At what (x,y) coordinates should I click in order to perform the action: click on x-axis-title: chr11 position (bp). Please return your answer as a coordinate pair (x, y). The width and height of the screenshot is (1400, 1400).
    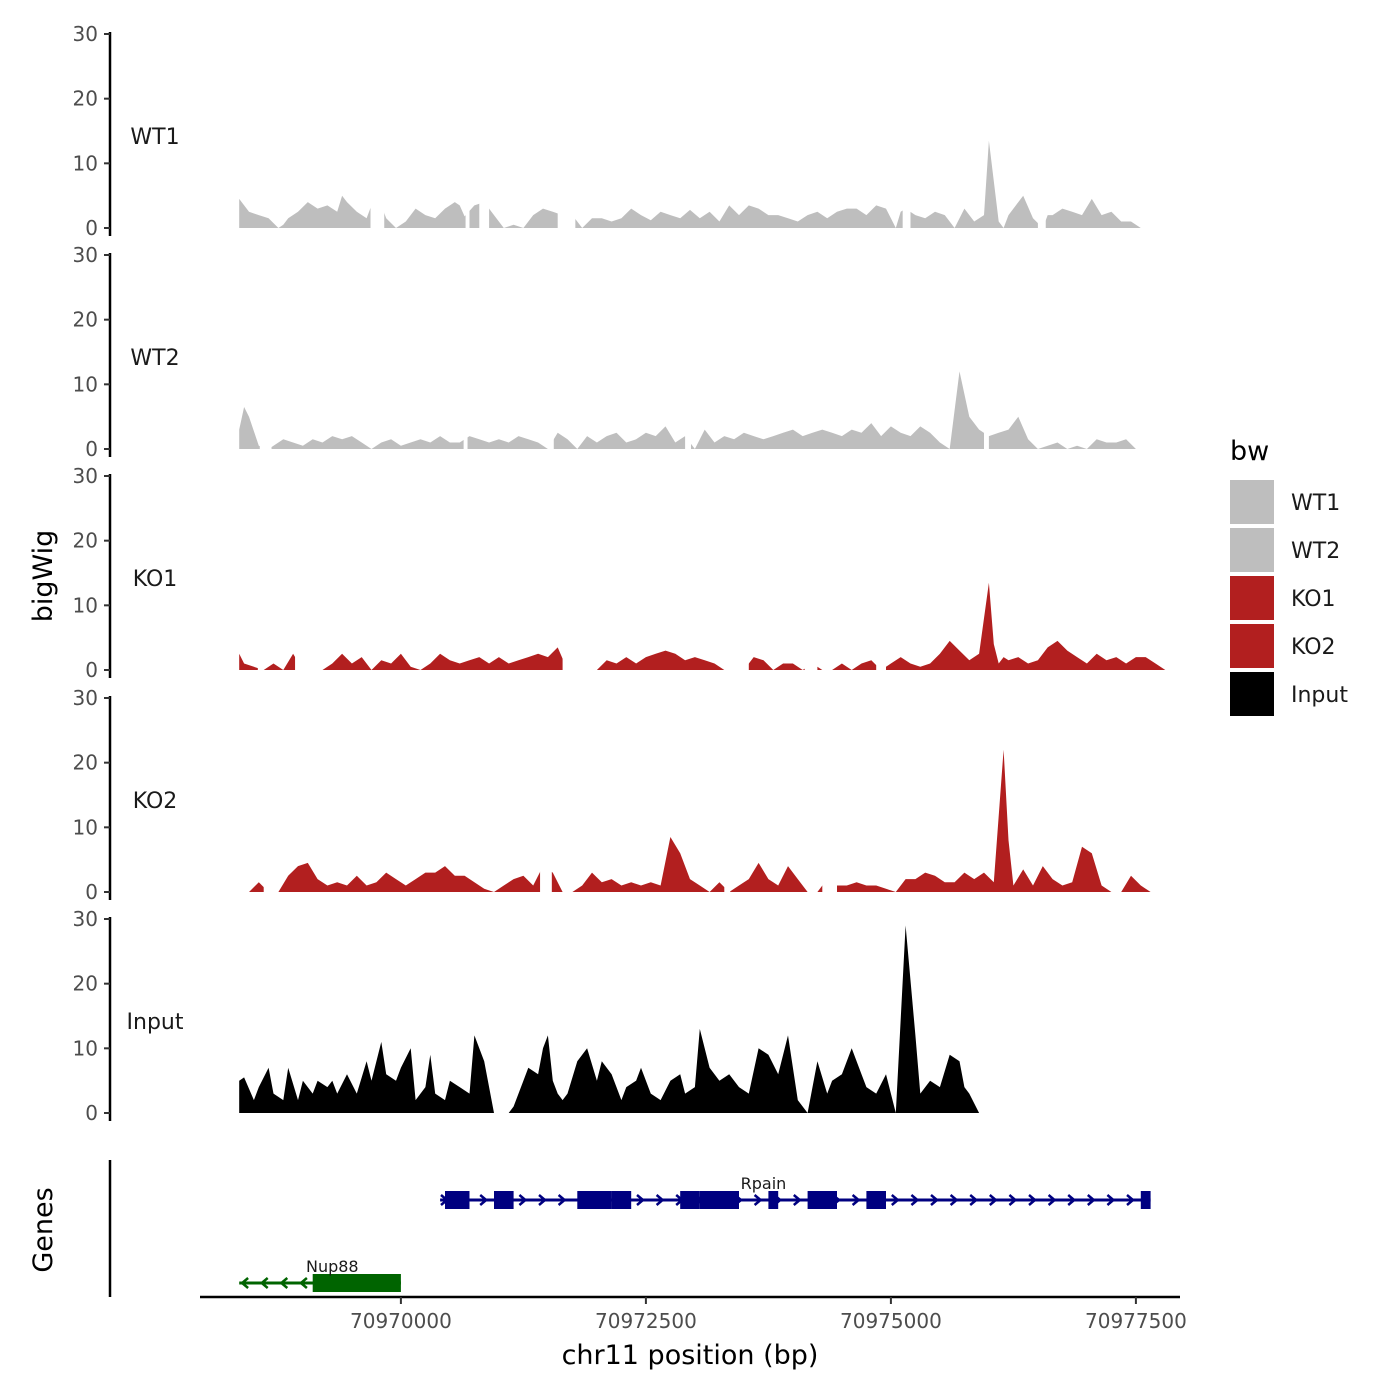
    Looking at the image, I should click on (690, 1355).